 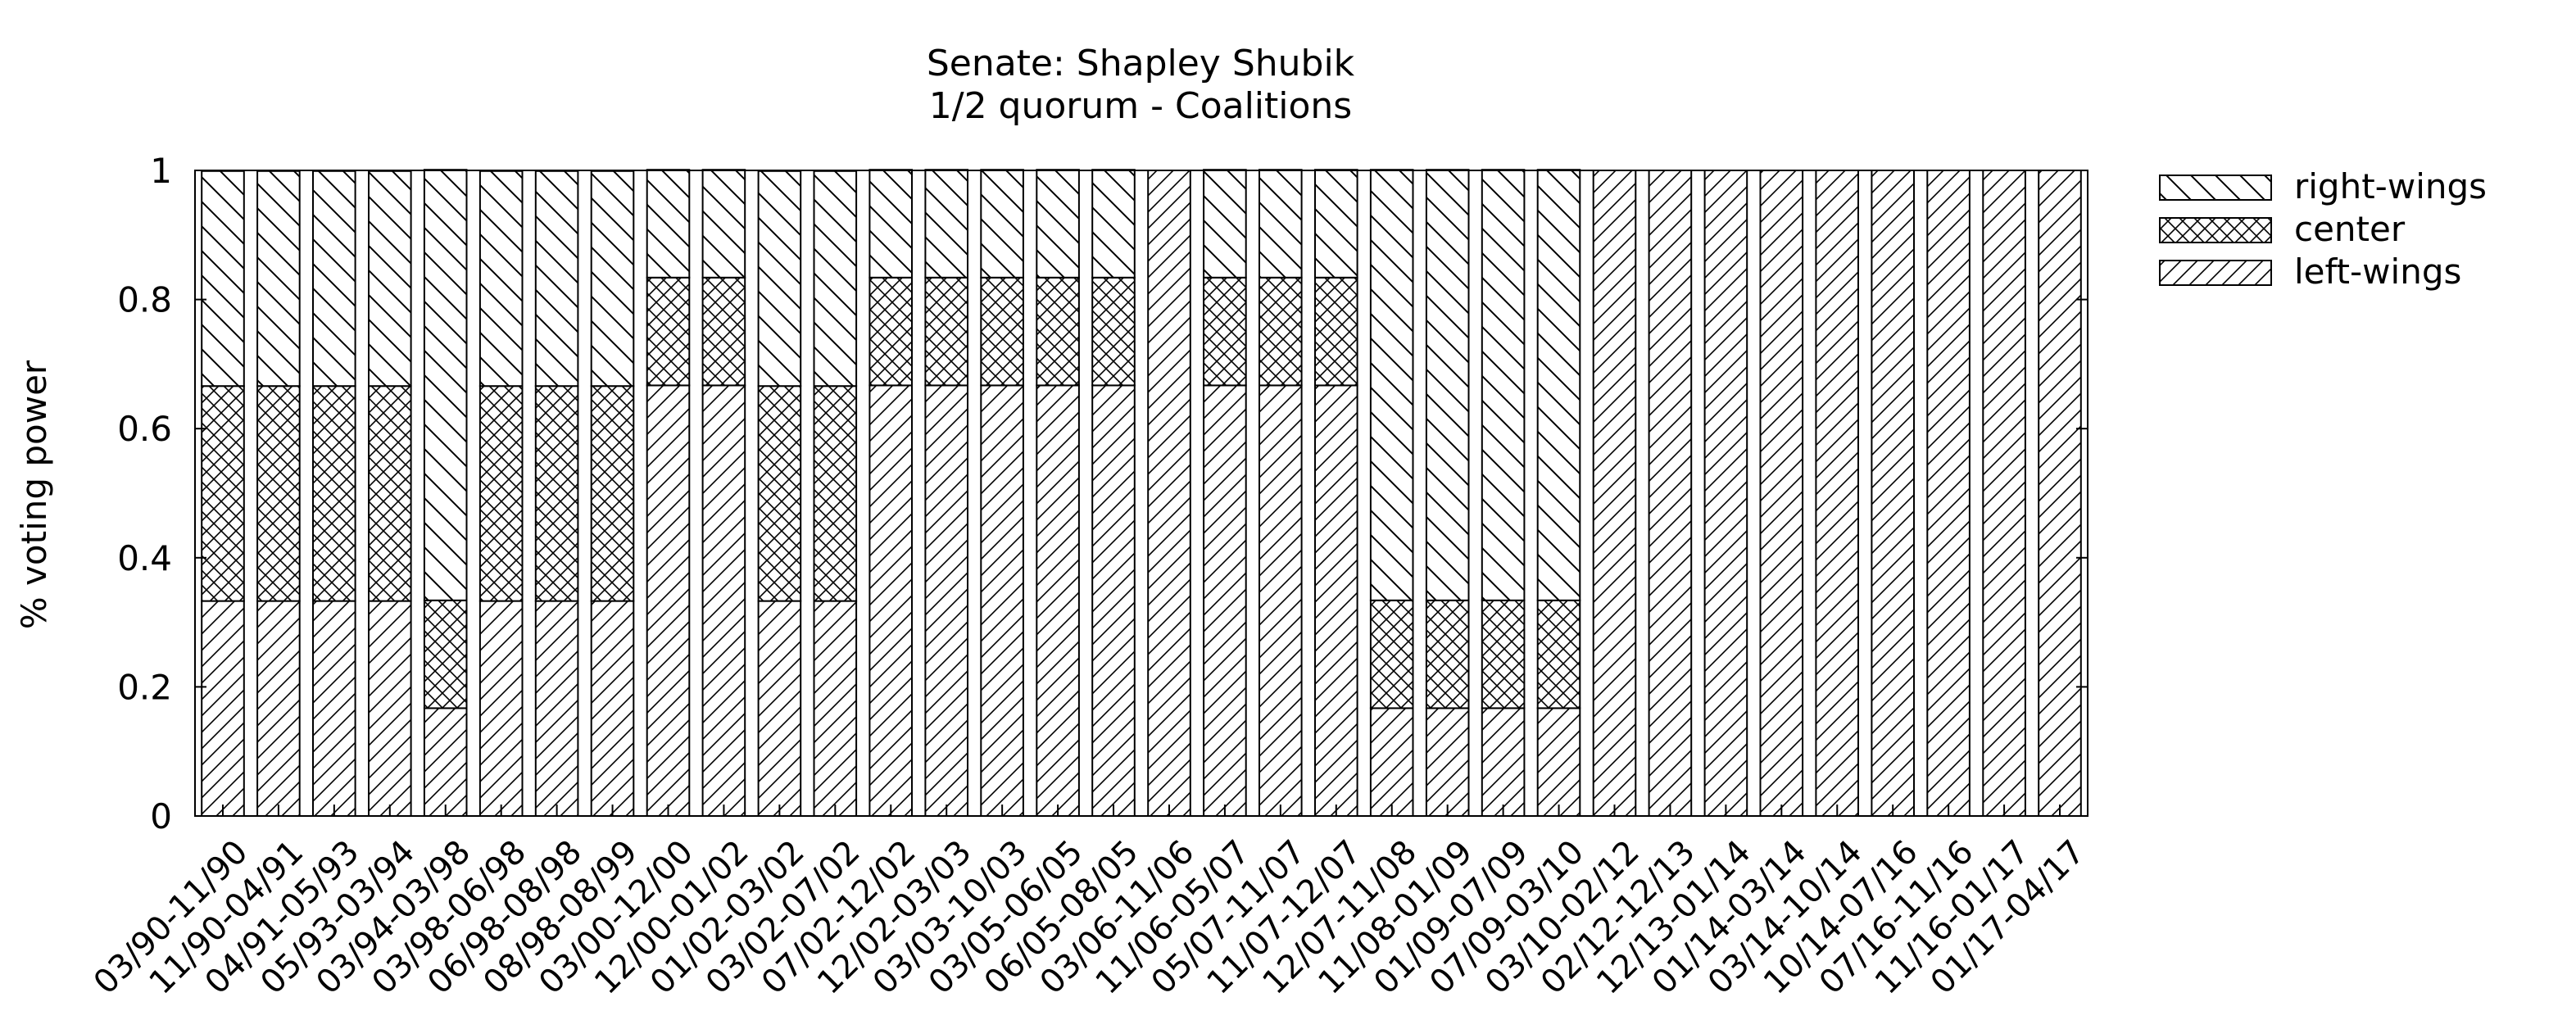 What do you see at coordinates (144, 687) in the screenshot?
I see `y-tick-label: 0.2` at bounding box center [144, 687].